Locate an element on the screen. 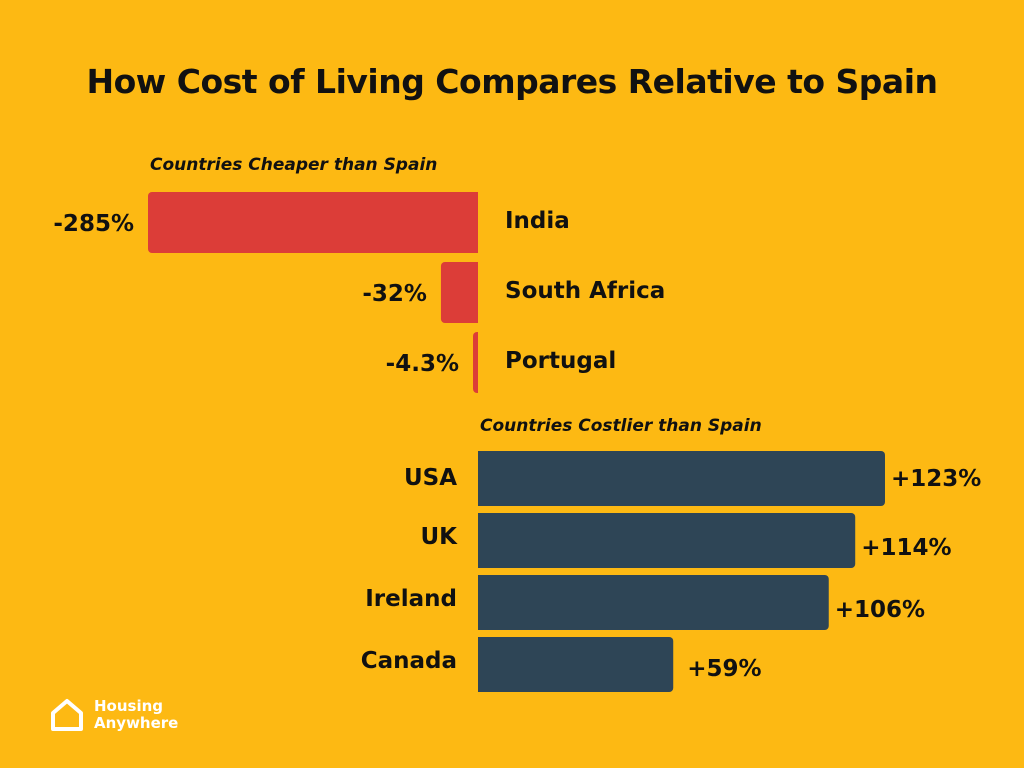 This screenshot has height=768, width=1024. value-label: +114% is located at coordinates (906, 548).